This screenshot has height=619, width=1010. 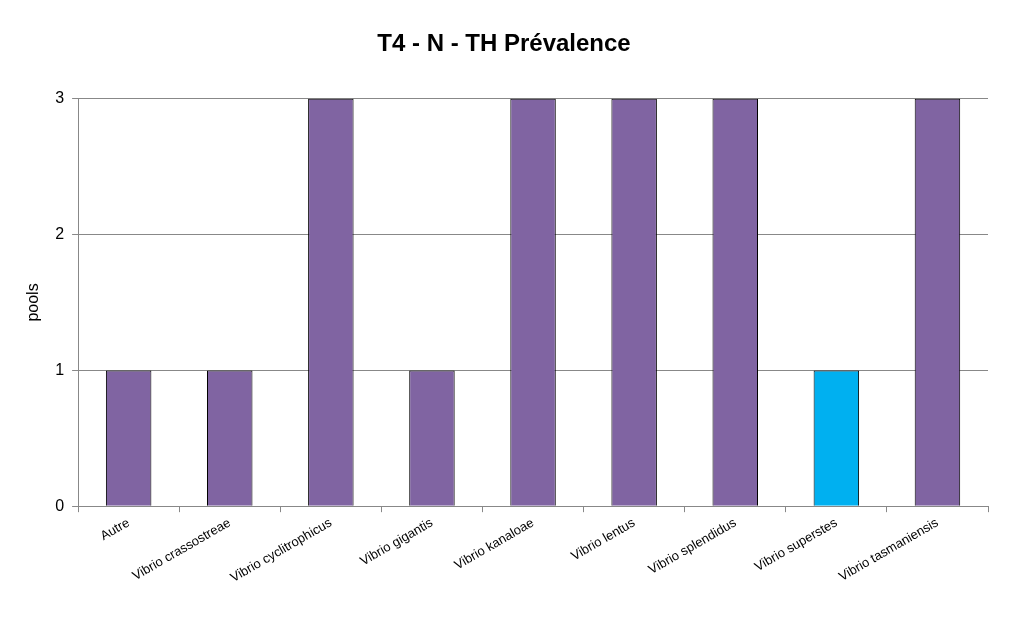 What do you see at coordinates (60, 369) in the screenshot?
I see `y-tick-label: 1` at bounding box center [60, 369].